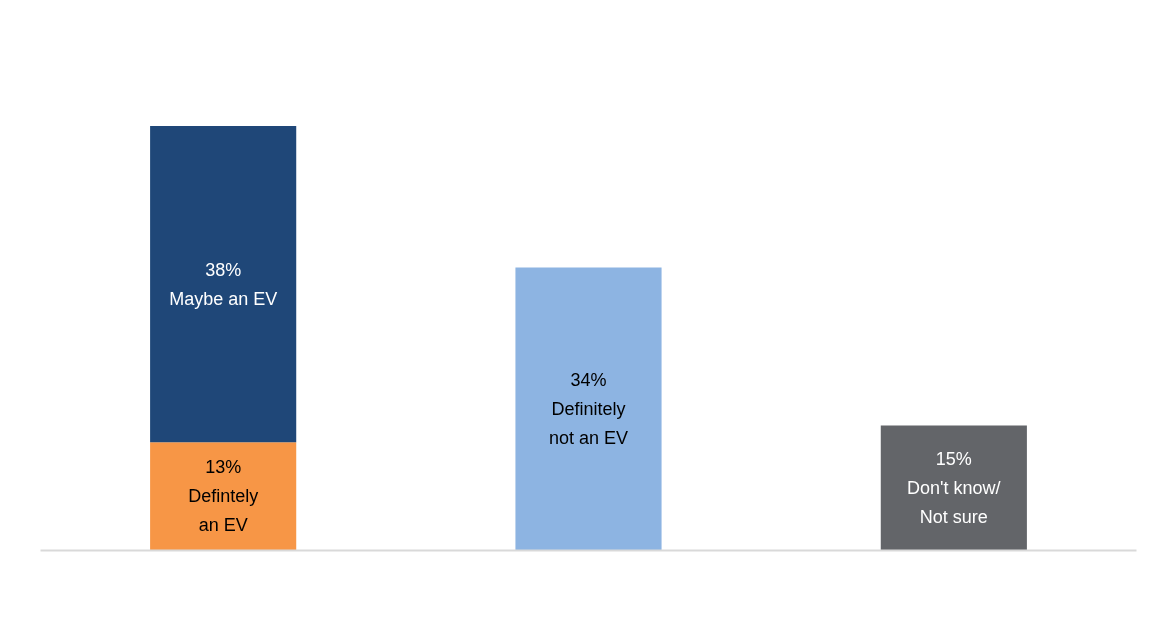  What do you see at coordinates (588, 379) in the screenshot?
I see `data-label: 34%` at bounding box center [588, 379].